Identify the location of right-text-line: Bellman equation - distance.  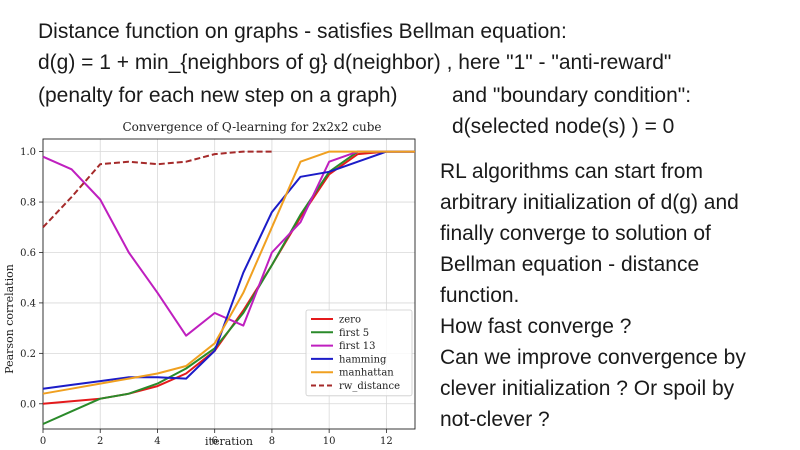
(570, 264).